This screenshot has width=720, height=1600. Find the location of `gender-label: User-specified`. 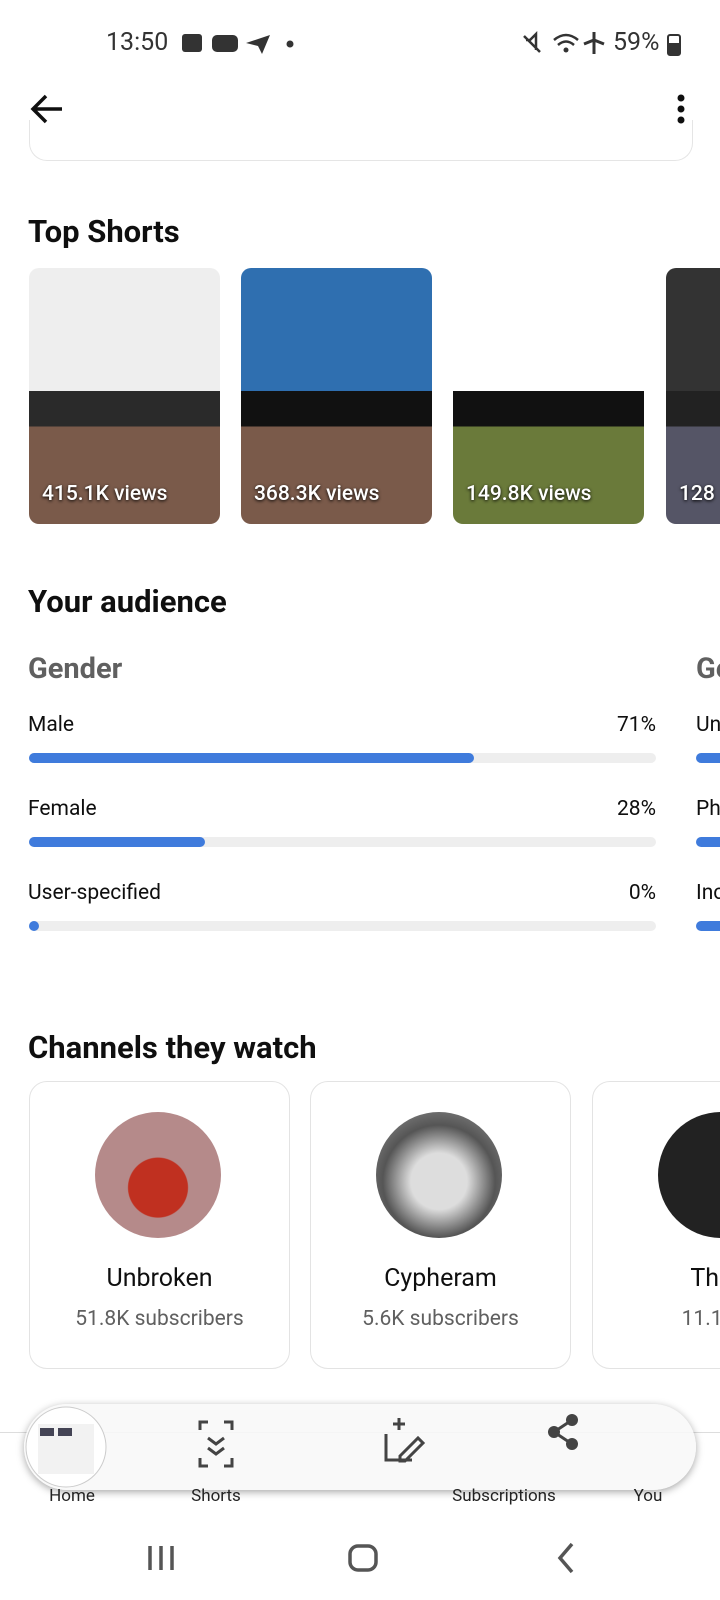

gender-label: User-specified is located at coordinates (94, 893).